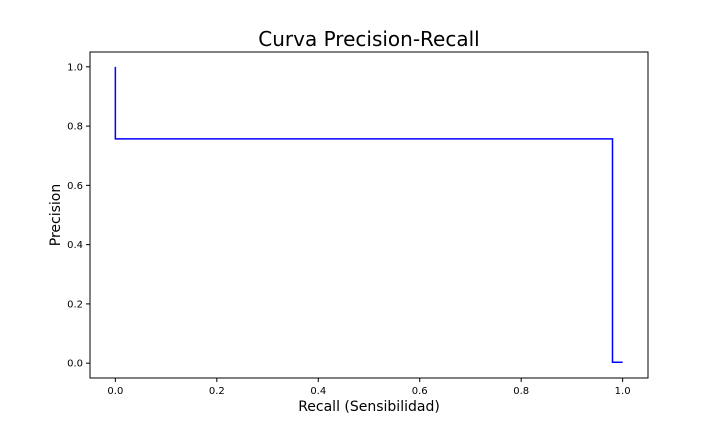 This screenshot has width=720, height=432. Describe the element at coordinates (75, 364) in the screenshot. I see `y-tick-label: 0.0` at that location.